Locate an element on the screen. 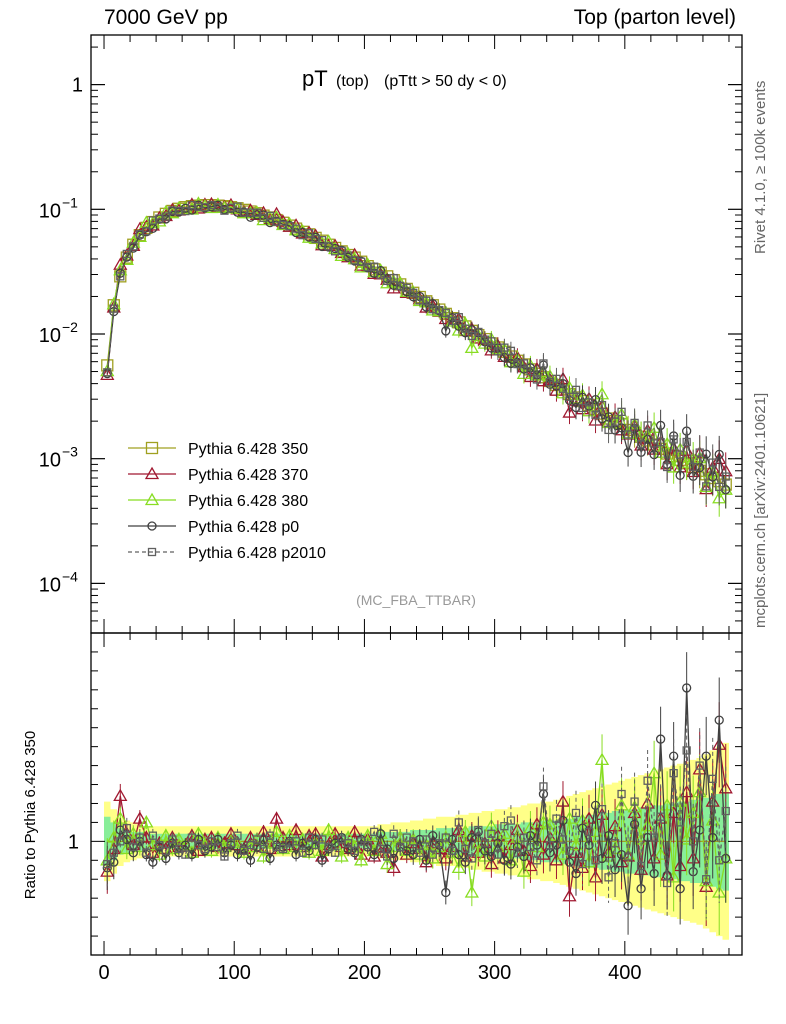  x-tick-label: 400 is located at coordinates (624, 973).